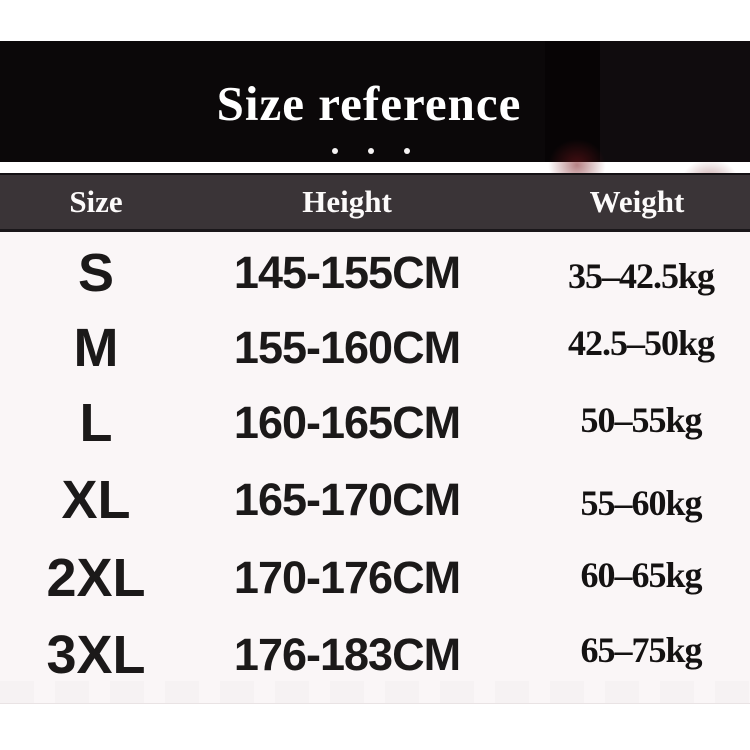  I want to click on page-title: Size reference, so click(369, 103).